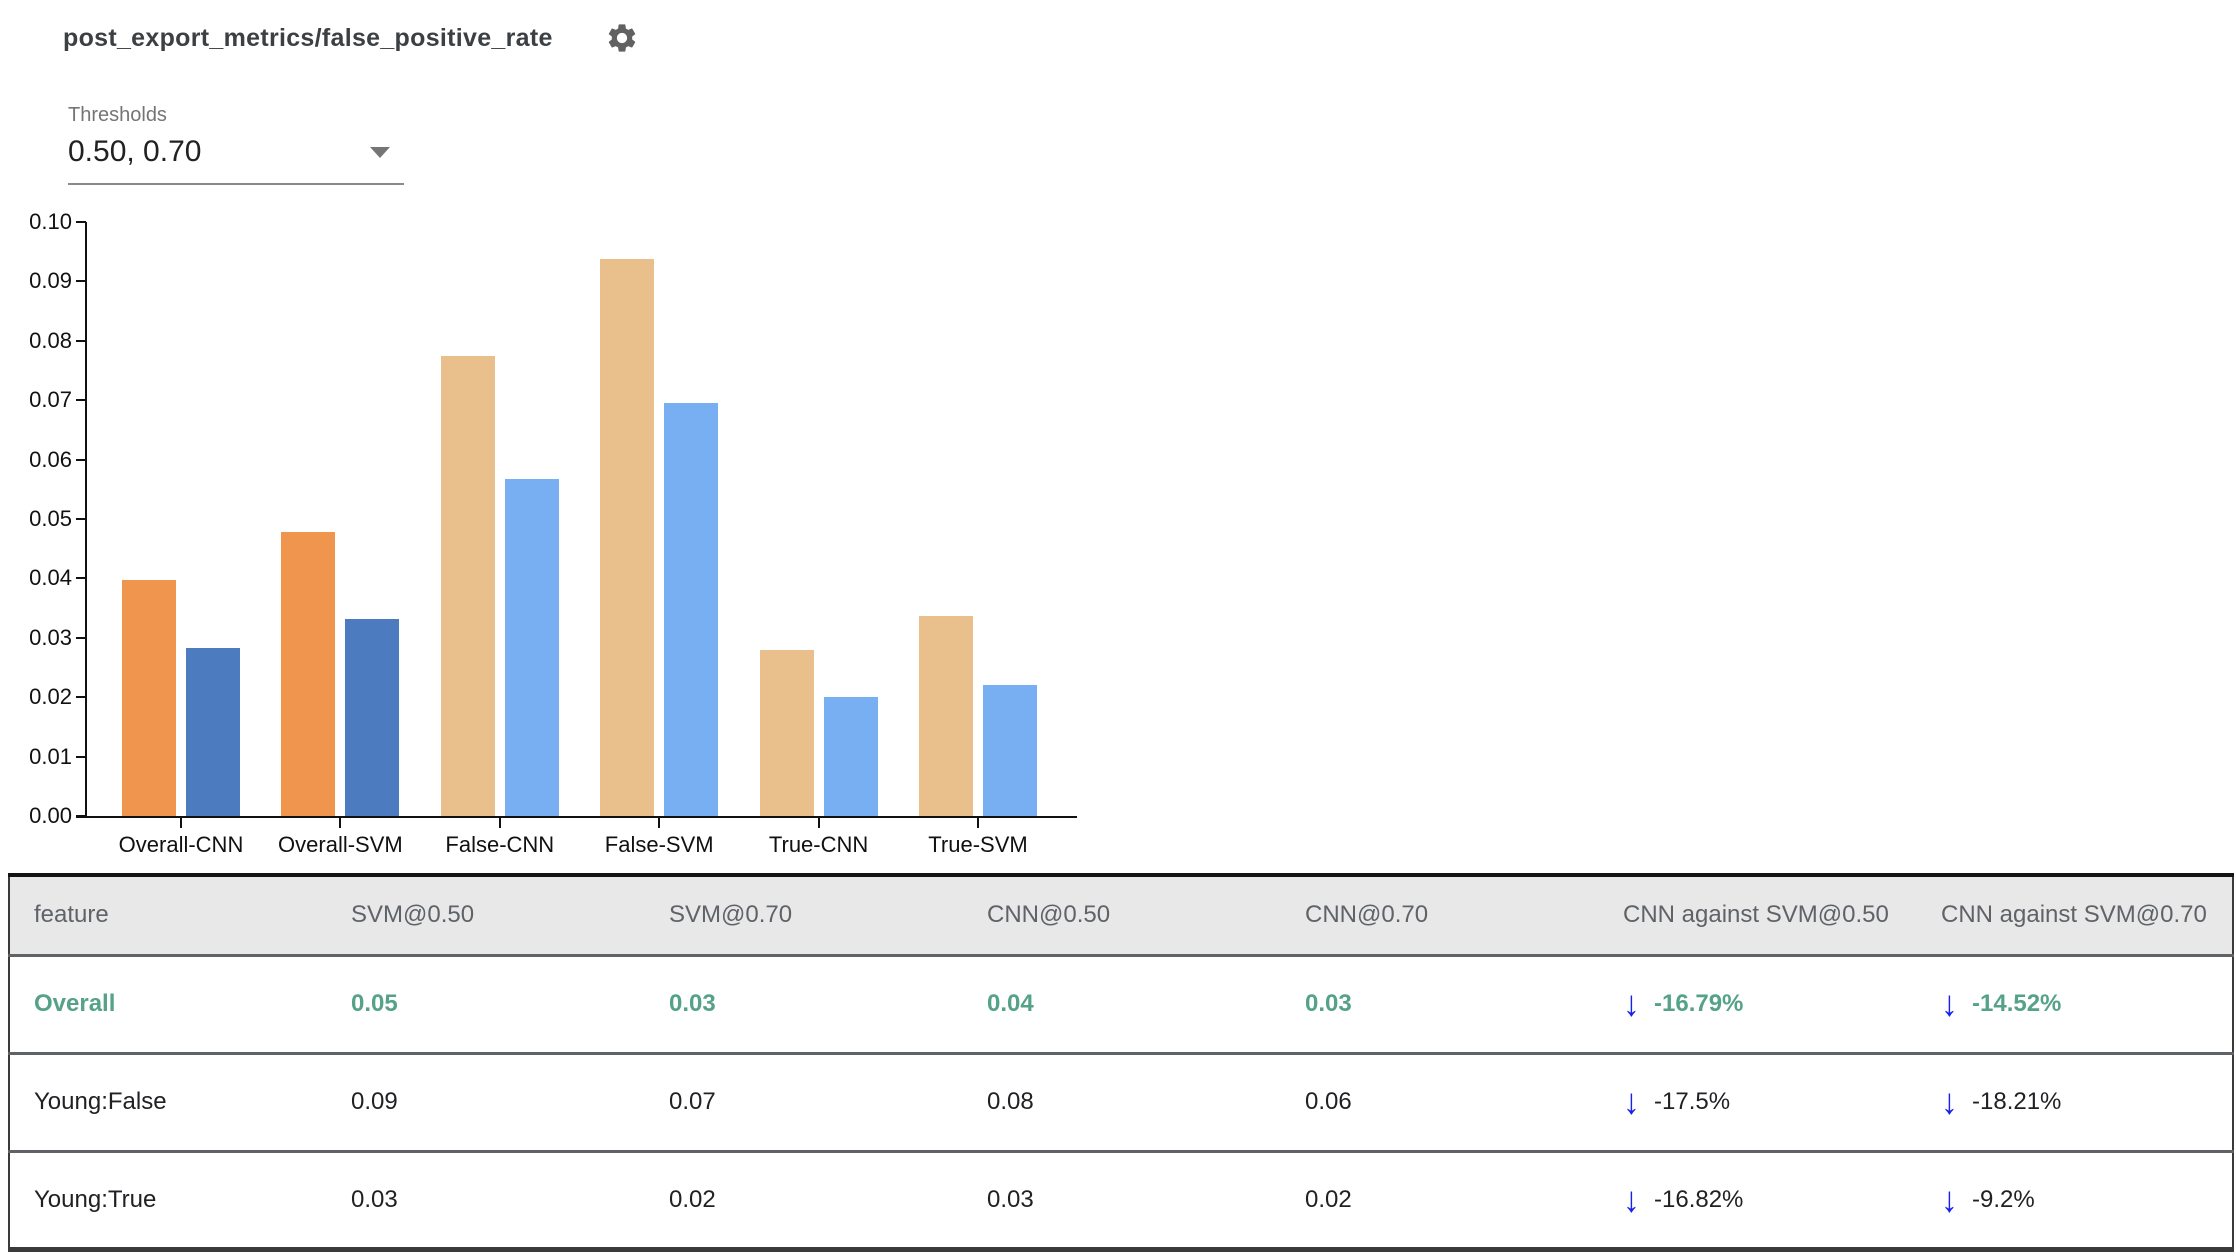 Image resolution: width=2236 pixels, height=1258 pixels. I want to click on column-header-cnn-vs-svm-050: CNN against SVM@0.50, so click(1756, 915).